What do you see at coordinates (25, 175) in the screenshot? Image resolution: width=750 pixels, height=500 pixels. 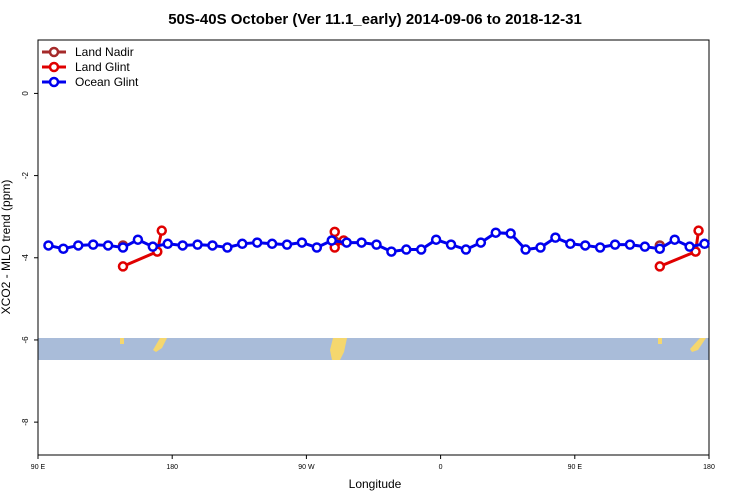 I see `y-tick-label: -2` at bounding box center [25, 175].